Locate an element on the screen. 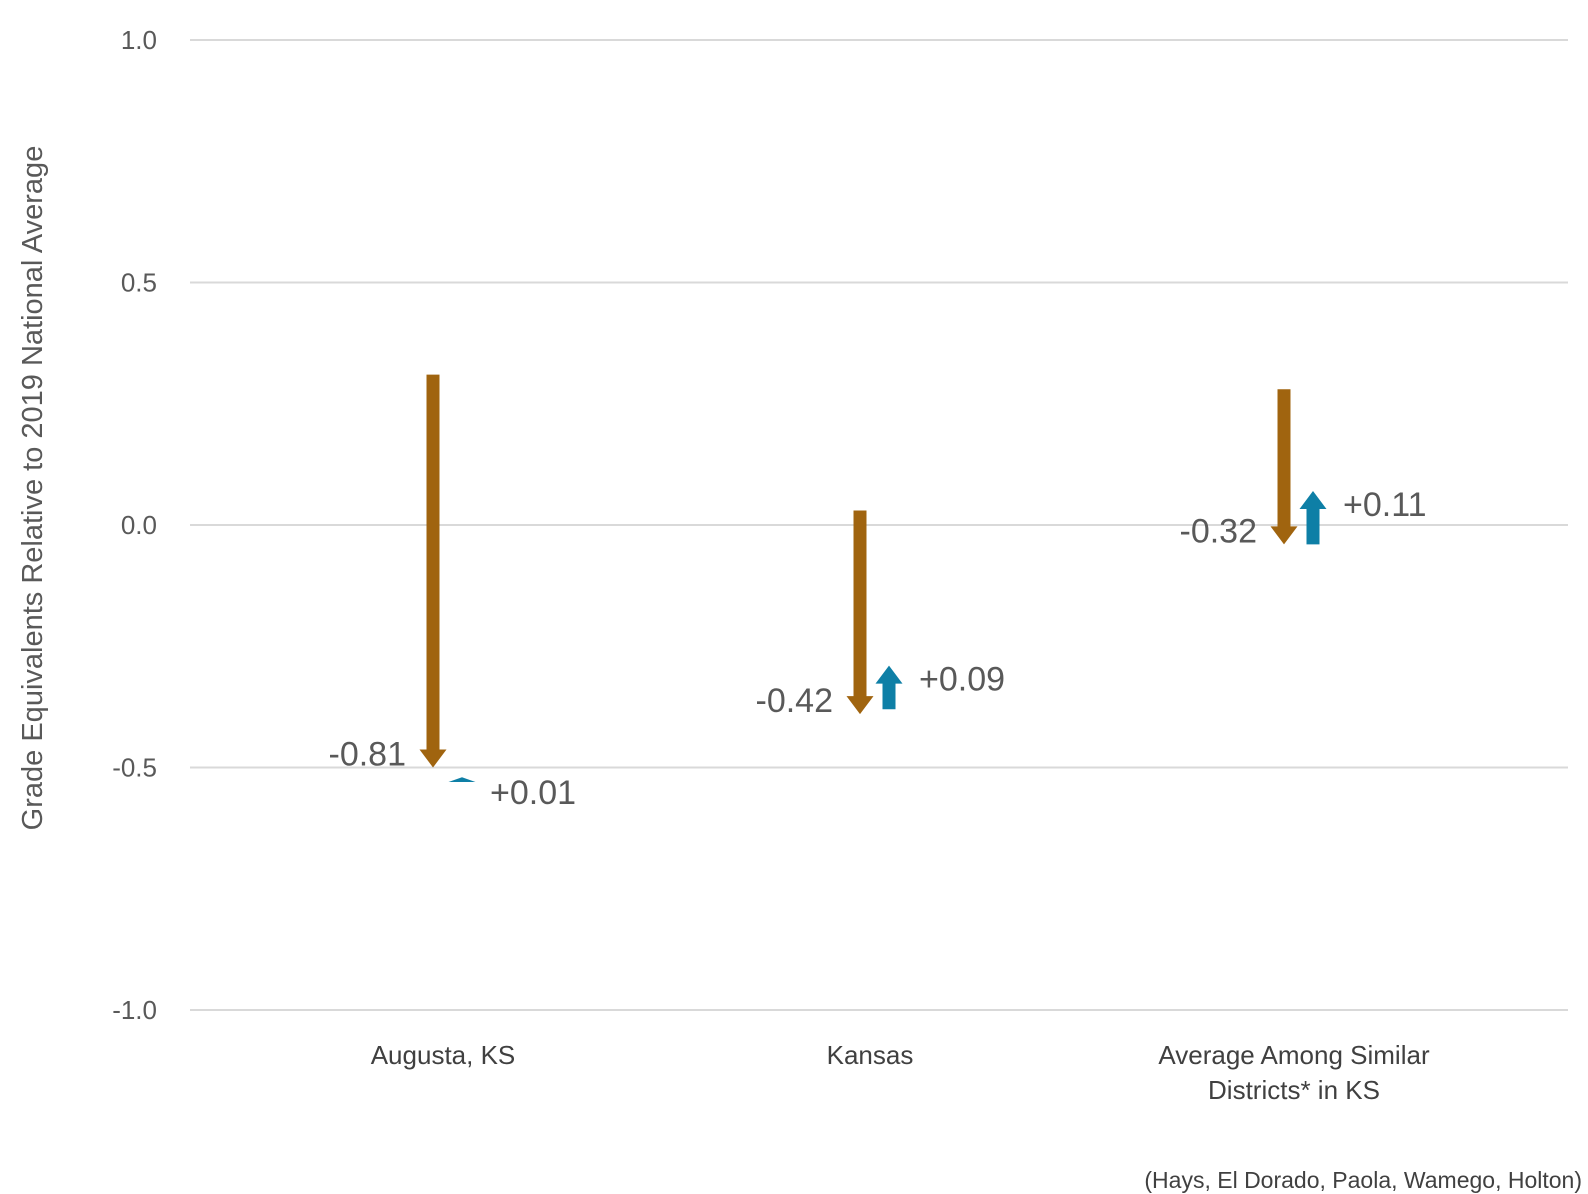  data-label: -0.81 is located at coordinates (368, 755).